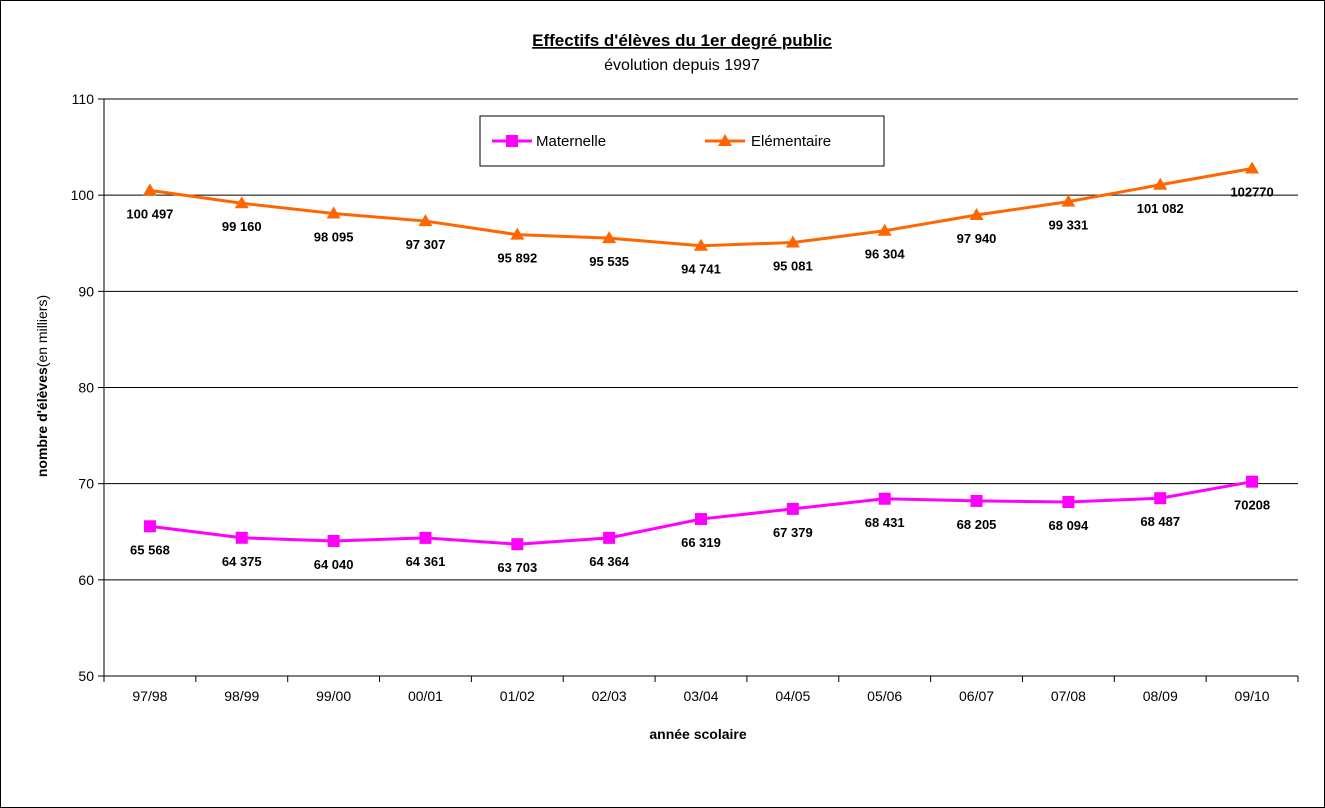  What do you see at coordinates (885, 254) in the screenshot?
I see `data-label: 96 304` at bounding box center [885, 254].